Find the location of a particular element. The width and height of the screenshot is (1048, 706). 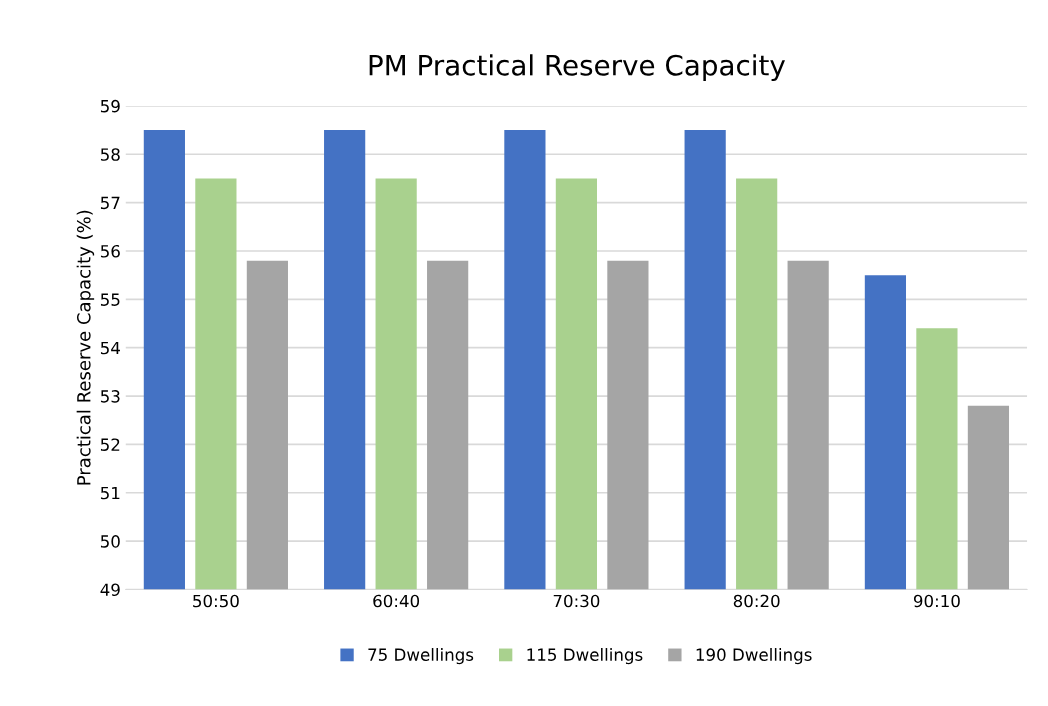

y-tick-label: 51 is located at coordinates (110, 493).